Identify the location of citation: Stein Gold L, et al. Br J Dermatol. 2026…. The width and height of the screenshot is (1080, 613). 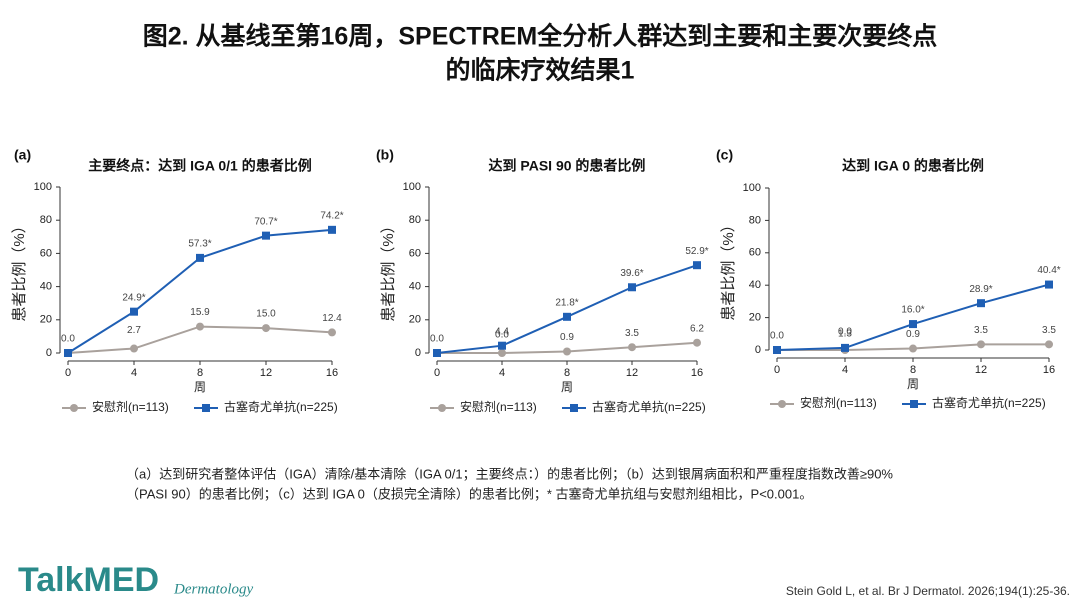
(928, 591).